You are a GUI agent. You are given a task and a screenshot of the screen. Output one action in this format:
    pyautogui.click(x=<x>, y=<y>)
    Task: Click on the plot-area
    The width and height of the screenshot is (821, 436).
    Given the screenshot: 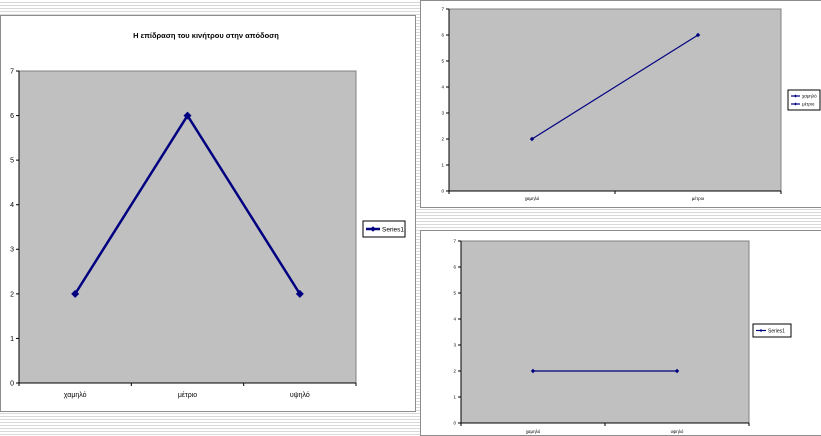 What is the action you would take?
    pyautogui.click(x=605, y=332)
    